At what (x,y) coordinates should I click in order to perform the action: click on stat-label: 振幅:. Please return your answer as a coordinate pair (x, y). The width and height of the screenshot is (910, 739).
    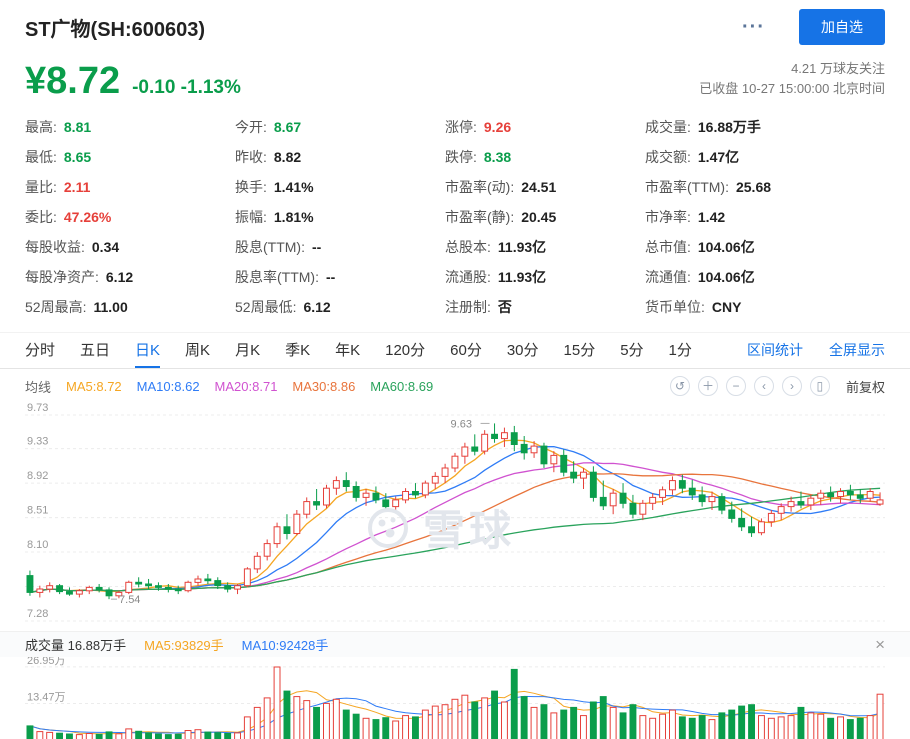
    Looking at the image, I should click on (251, 217).